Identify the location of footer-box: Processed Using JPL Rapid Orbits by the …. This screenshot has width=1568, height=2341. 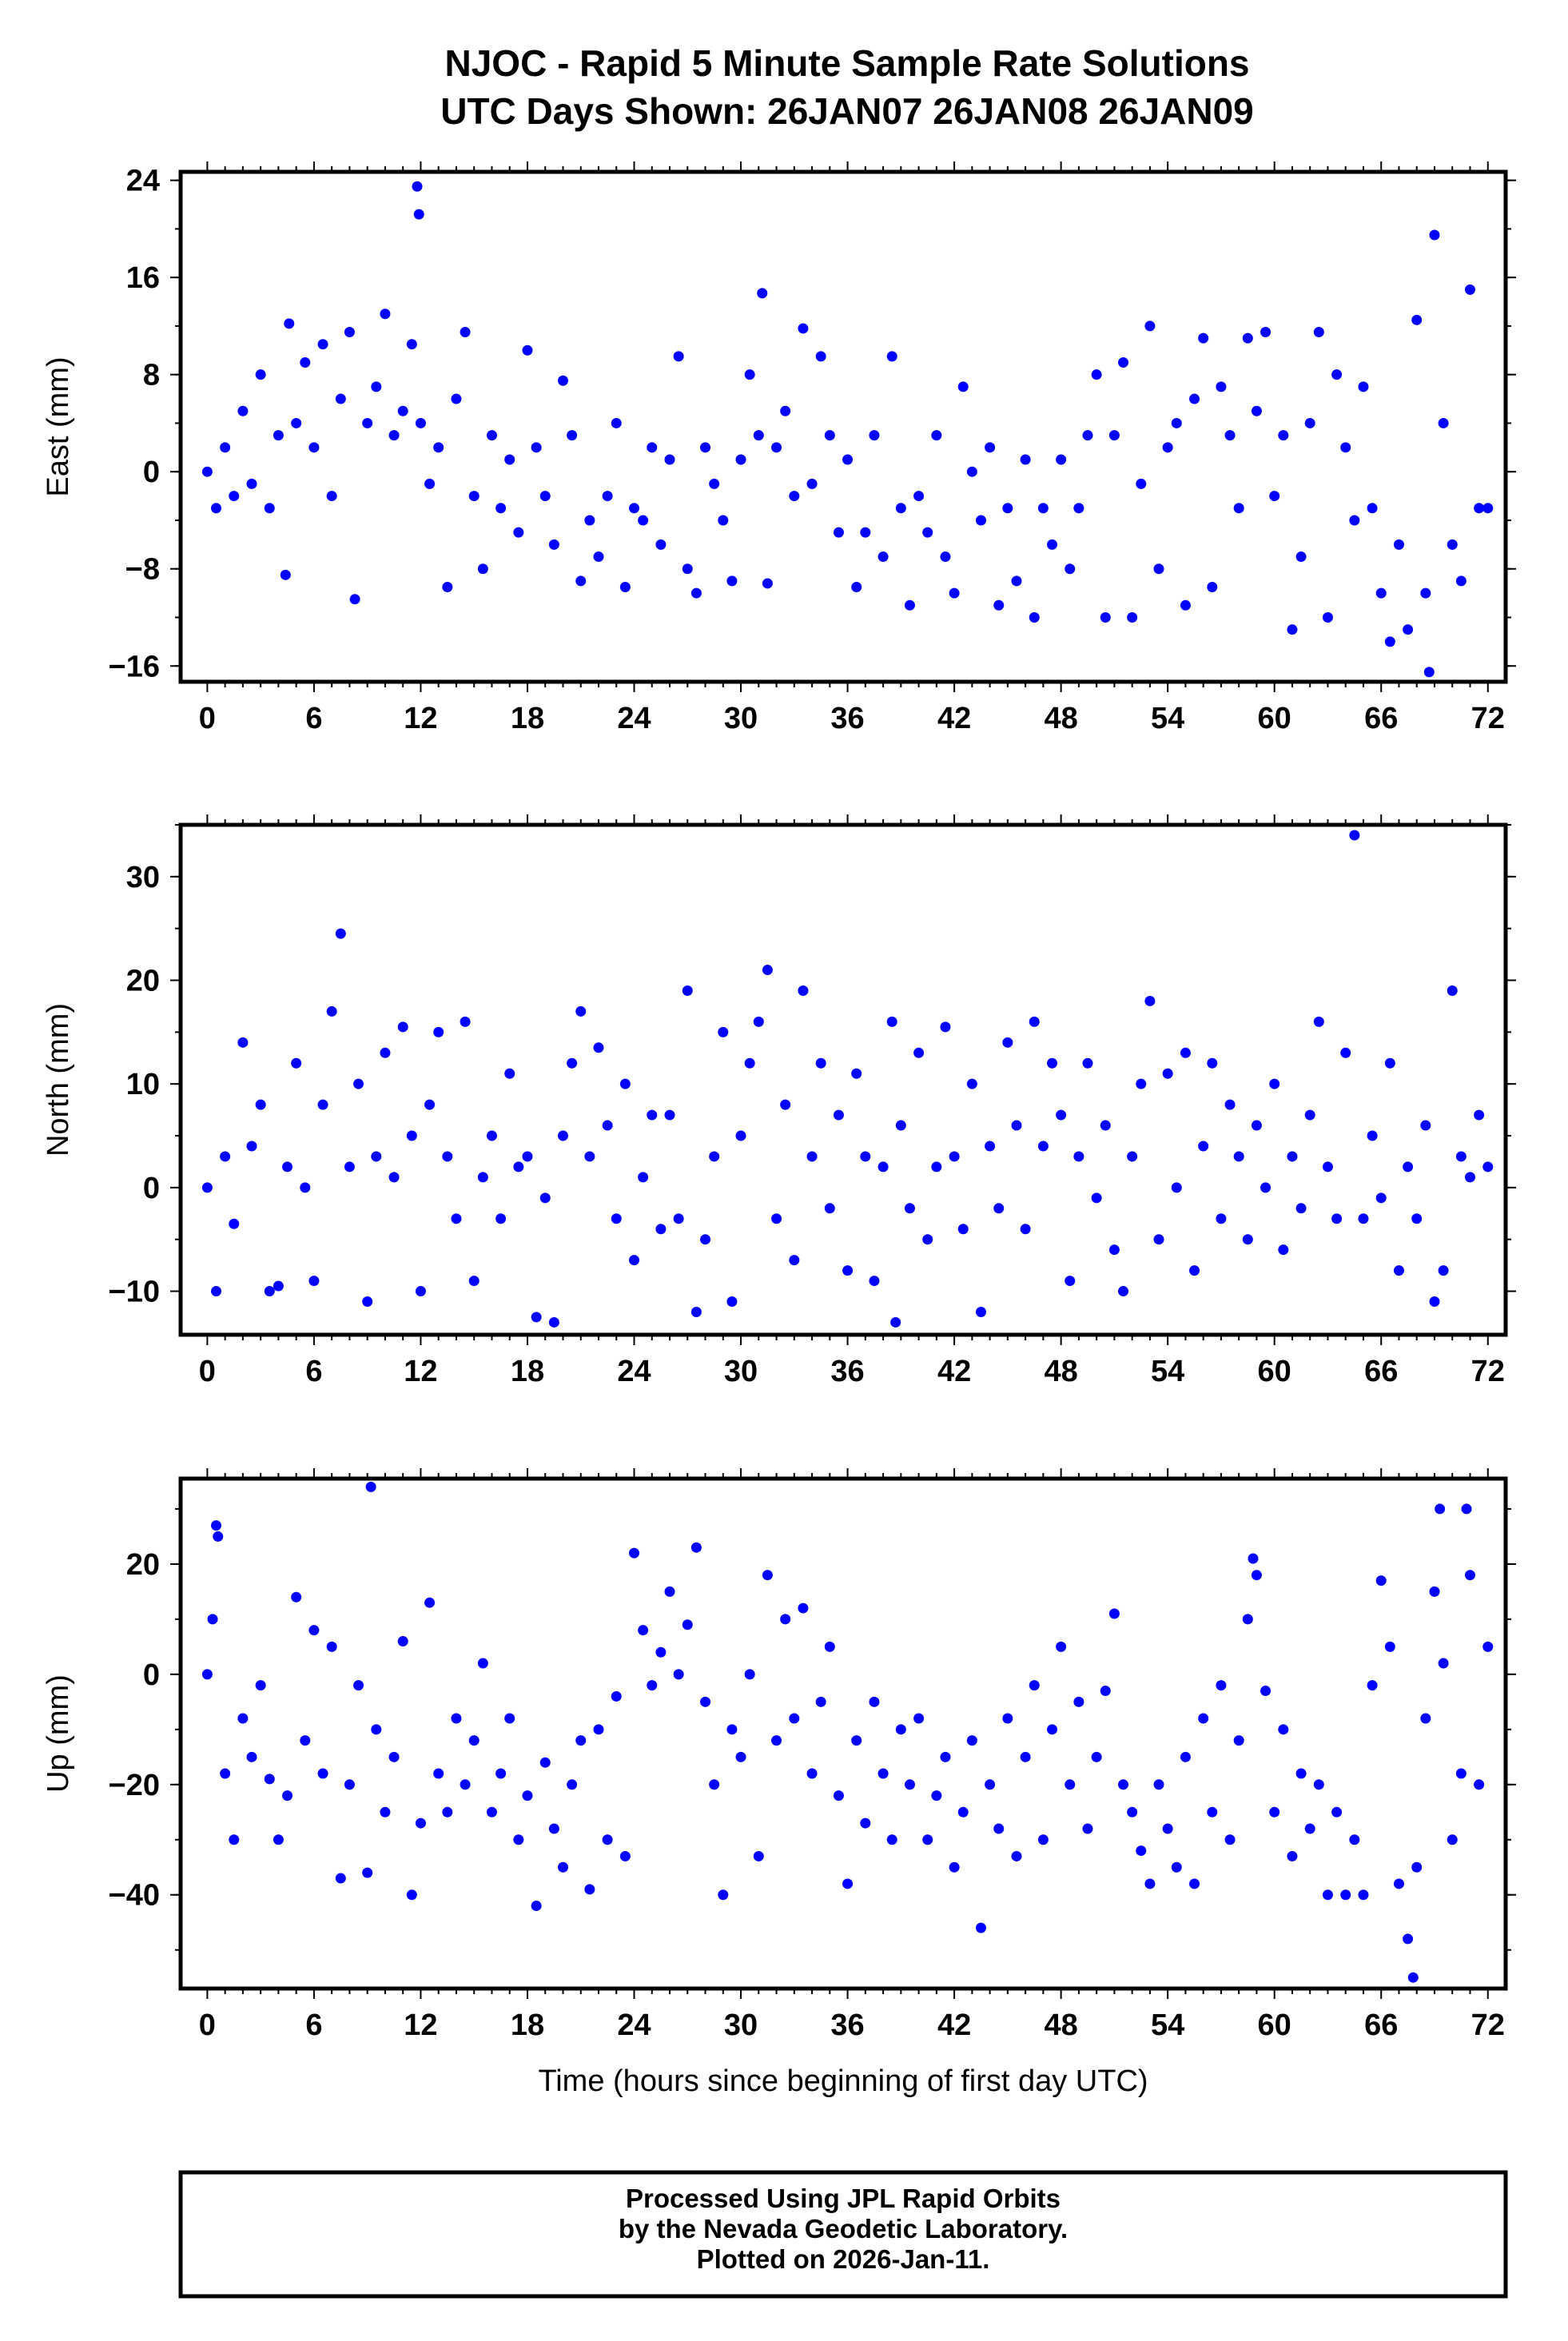
(843, 2235).